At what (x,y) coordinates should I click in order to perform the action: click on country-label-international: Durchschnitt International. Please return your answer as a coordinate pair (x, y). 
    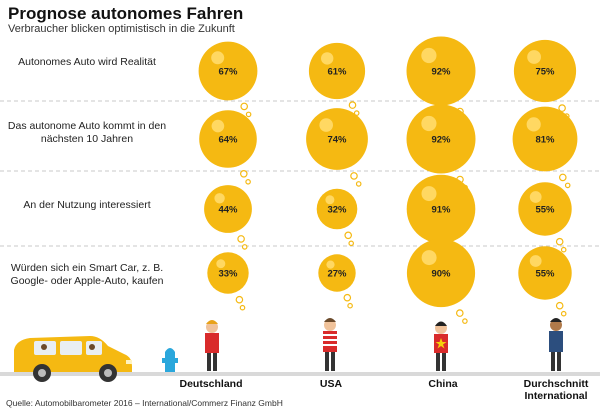
    Looking at the image, I should click on (556, 390).